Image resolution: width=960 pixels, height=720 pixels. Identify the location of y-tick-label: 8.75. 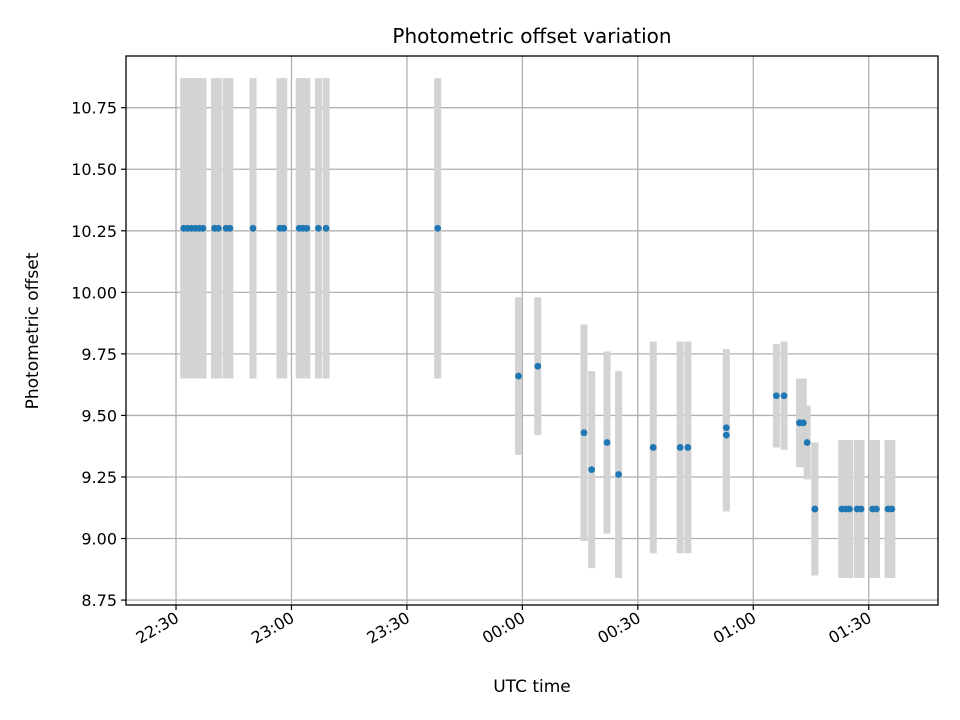
(99, 600).